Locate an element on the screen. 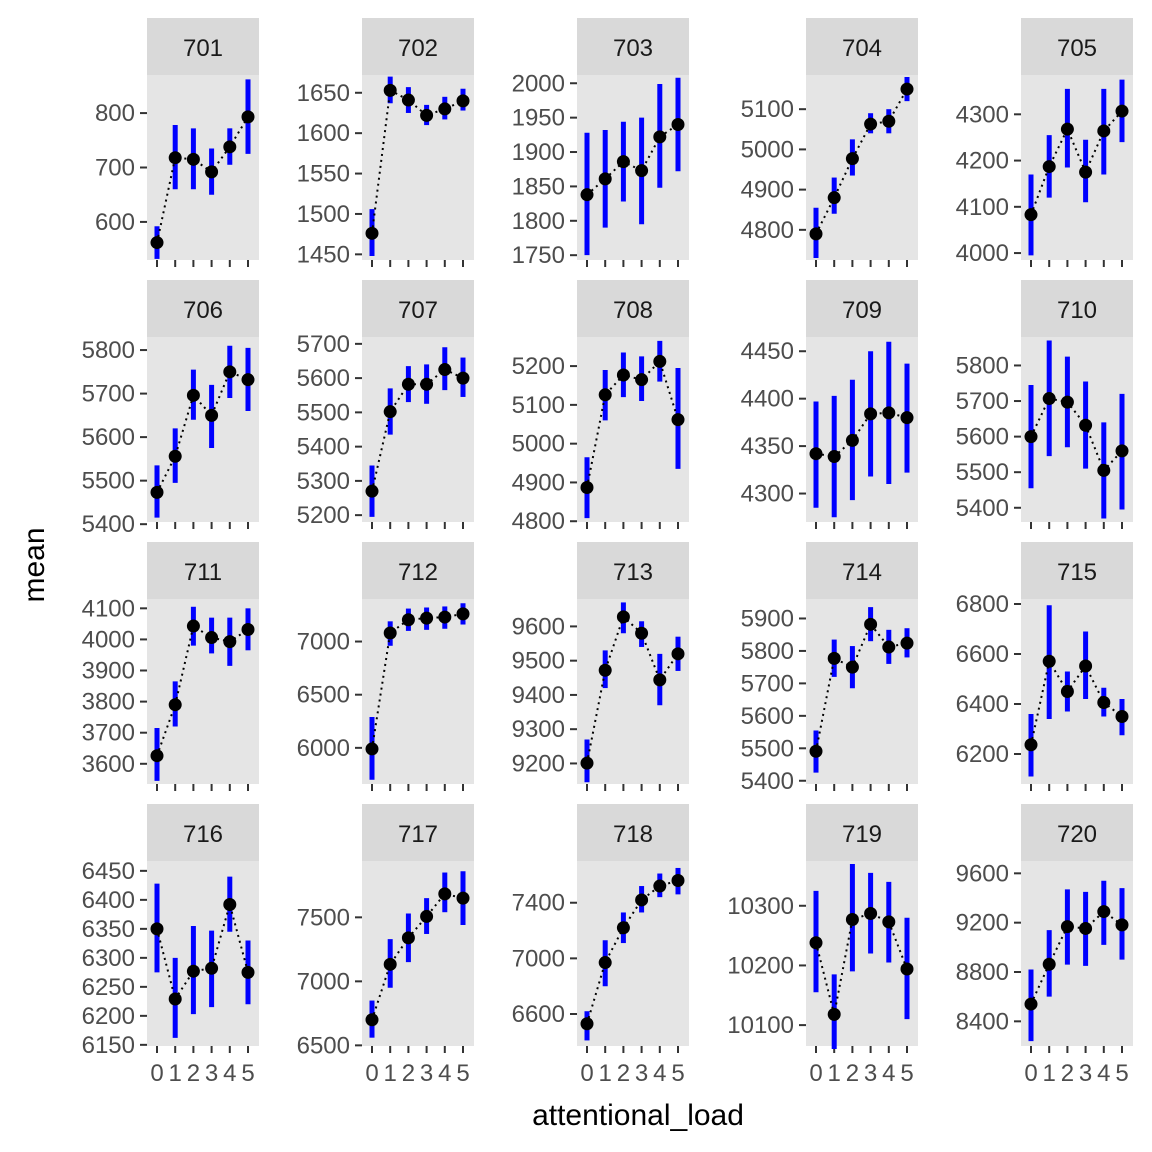  facet-strip-label: 718 is located at coordinates (633, 834).